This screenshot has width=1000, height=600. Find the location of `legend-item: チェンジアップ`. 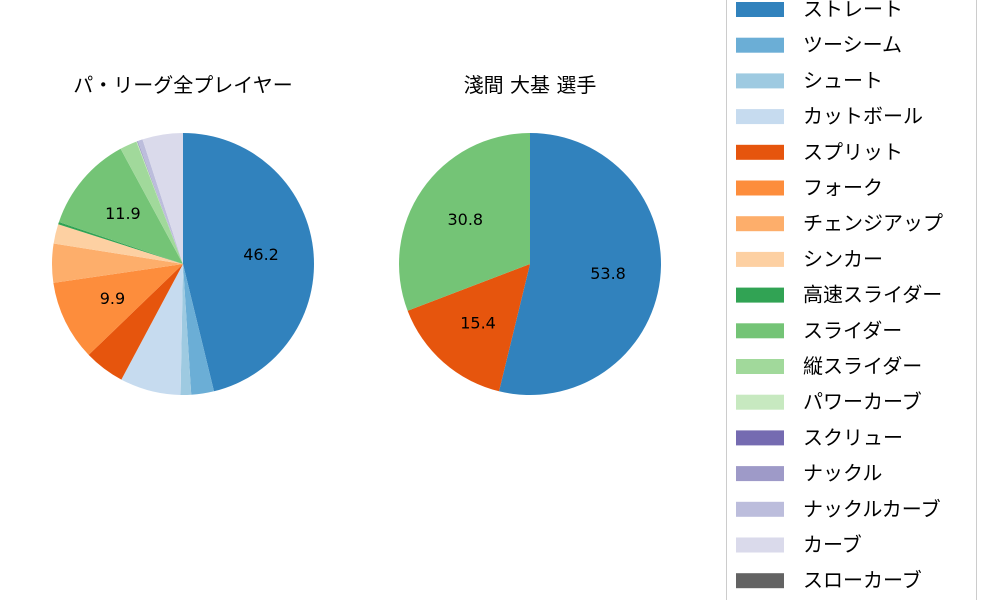

legend-item: チェンジアップ is located at coordinates (839, 223).